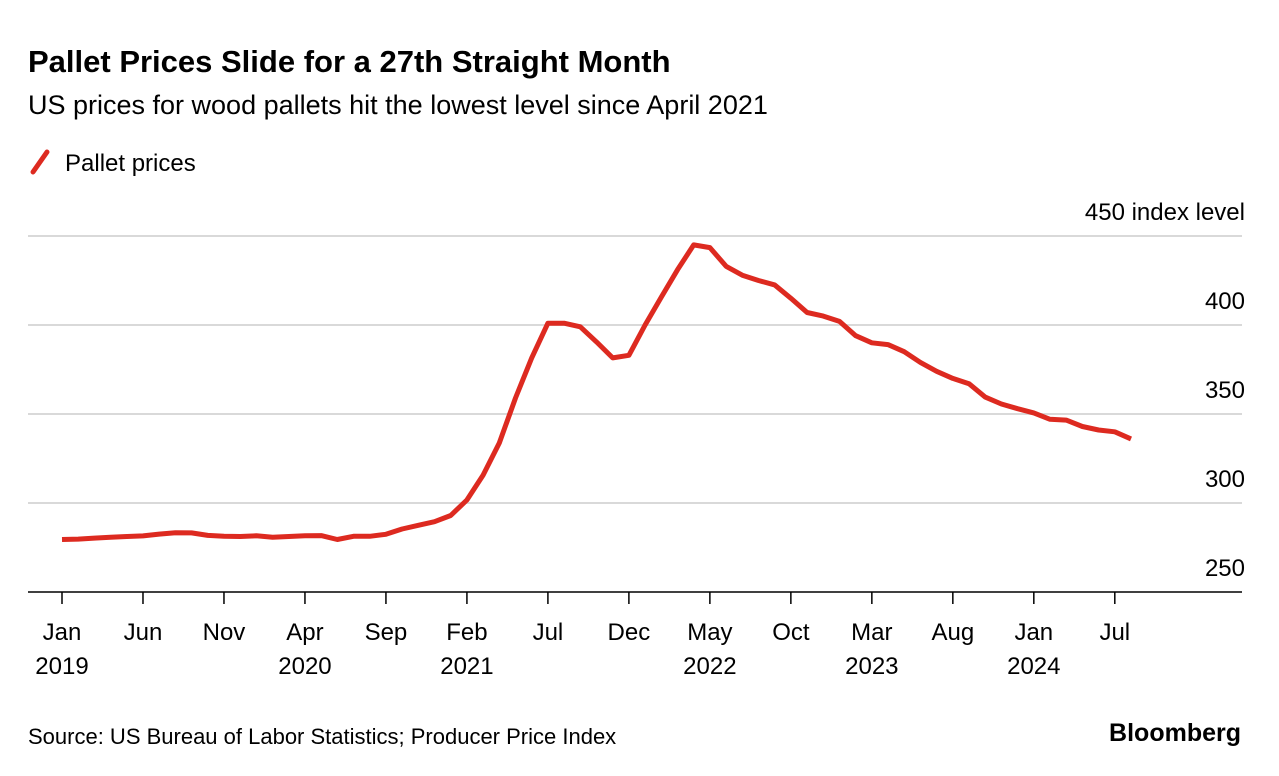 The height and width of the screenshot is (776, 1279). What do you see at coordinates (1225, 301) in the screenshot?
I see `y-tick-label: 400` at bounding box center [1225, 301].